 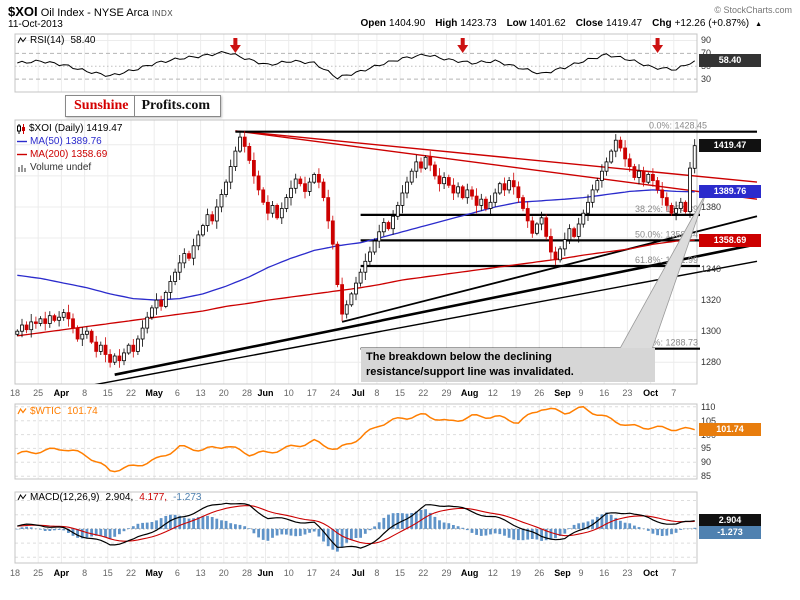 I want to click on rsi-line, so click(x=356, y=65).